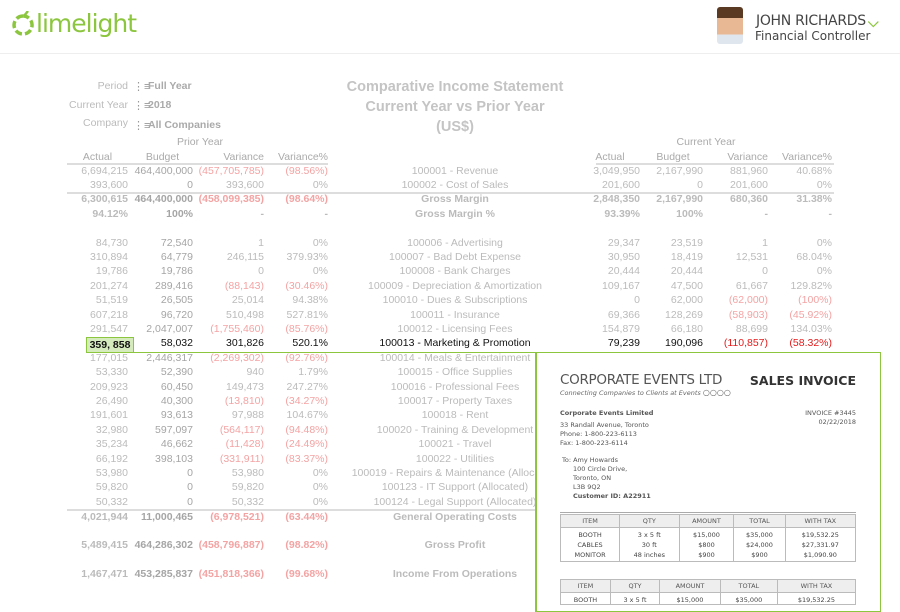 The image size is (900, 612). Describe the element at coordinates (623, 343) in the screenshot. I see `current-cell: 79,239` at that location.